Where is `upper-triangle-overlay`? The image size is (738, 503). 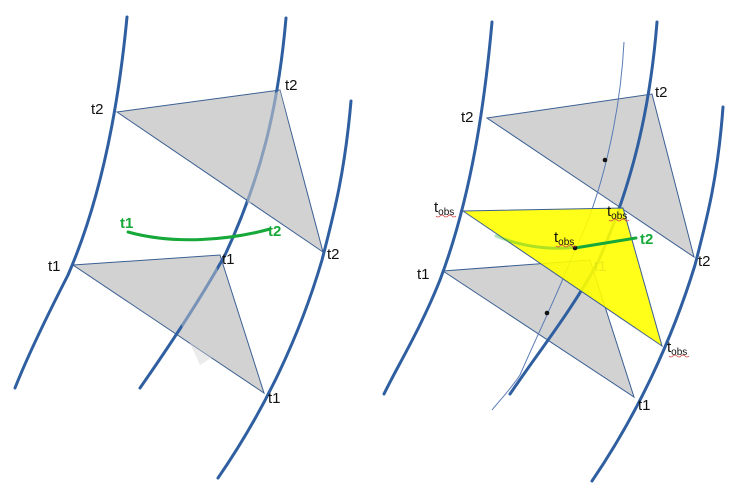 upper-triangle-overlay is located at coordinates (265, 147).